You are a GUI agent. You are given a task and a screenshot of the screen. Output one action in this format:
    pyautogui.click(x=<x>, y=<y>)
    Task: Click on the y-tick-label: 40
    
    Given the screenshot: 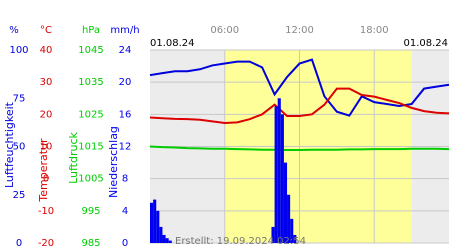 What is the action you would take?
    pyautogui.click(x=46, y=50)
    